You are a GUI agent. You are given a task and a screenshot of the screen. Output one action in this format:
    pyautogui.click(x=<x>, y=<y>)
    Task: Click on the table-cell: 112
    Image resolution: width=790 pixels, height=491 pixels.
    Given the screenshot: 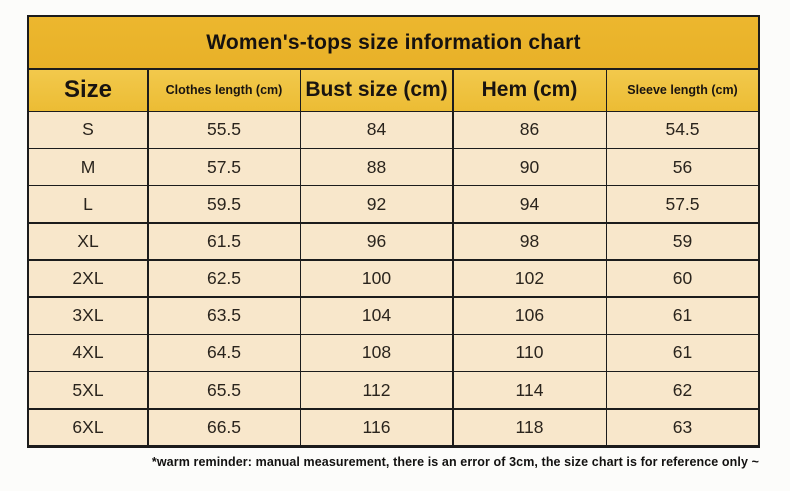 What is the action you would take?
    pyautogui.click(x=376, y=390)
    